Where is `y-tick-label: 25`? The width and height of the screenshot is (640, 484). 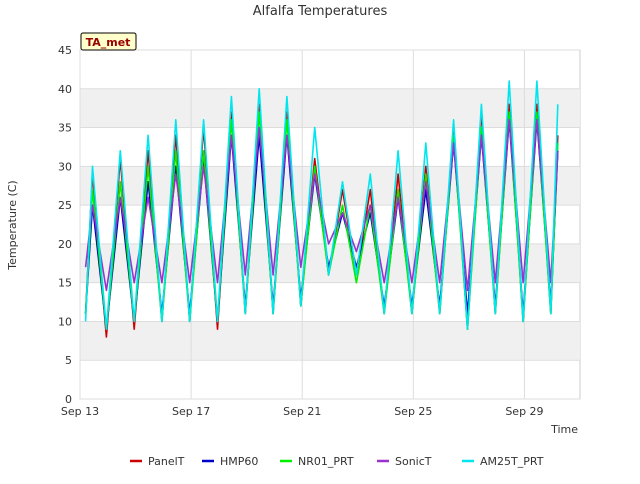 y-tick-label: 25 is located at coordinates (65, 205).